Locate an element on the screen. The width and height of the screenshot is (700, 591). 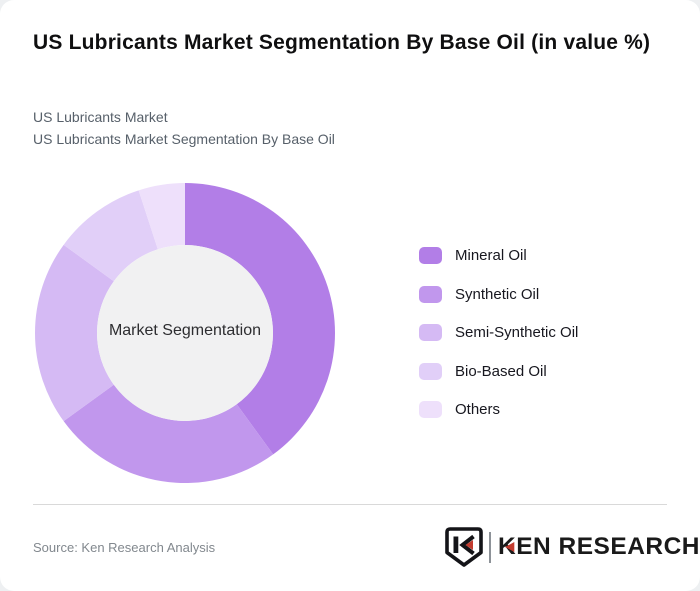
donut-segment-others is located at coordinates (161, 216).